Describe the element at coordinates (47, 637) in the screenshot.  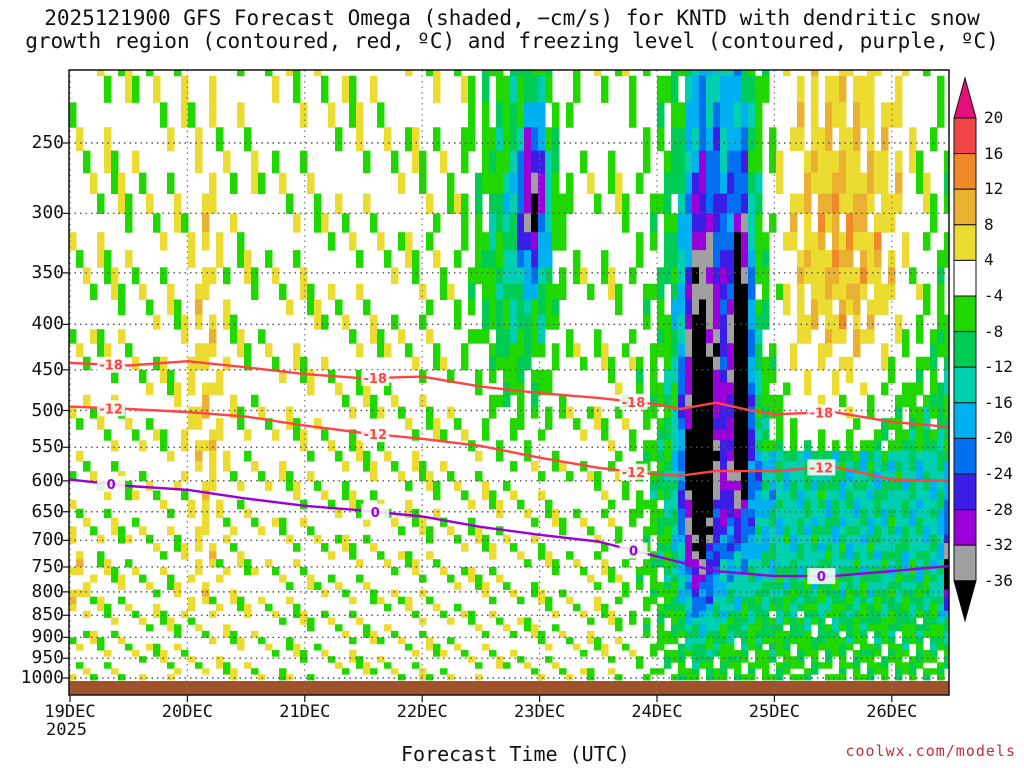
I see `y-tick-label: 900` at that location.